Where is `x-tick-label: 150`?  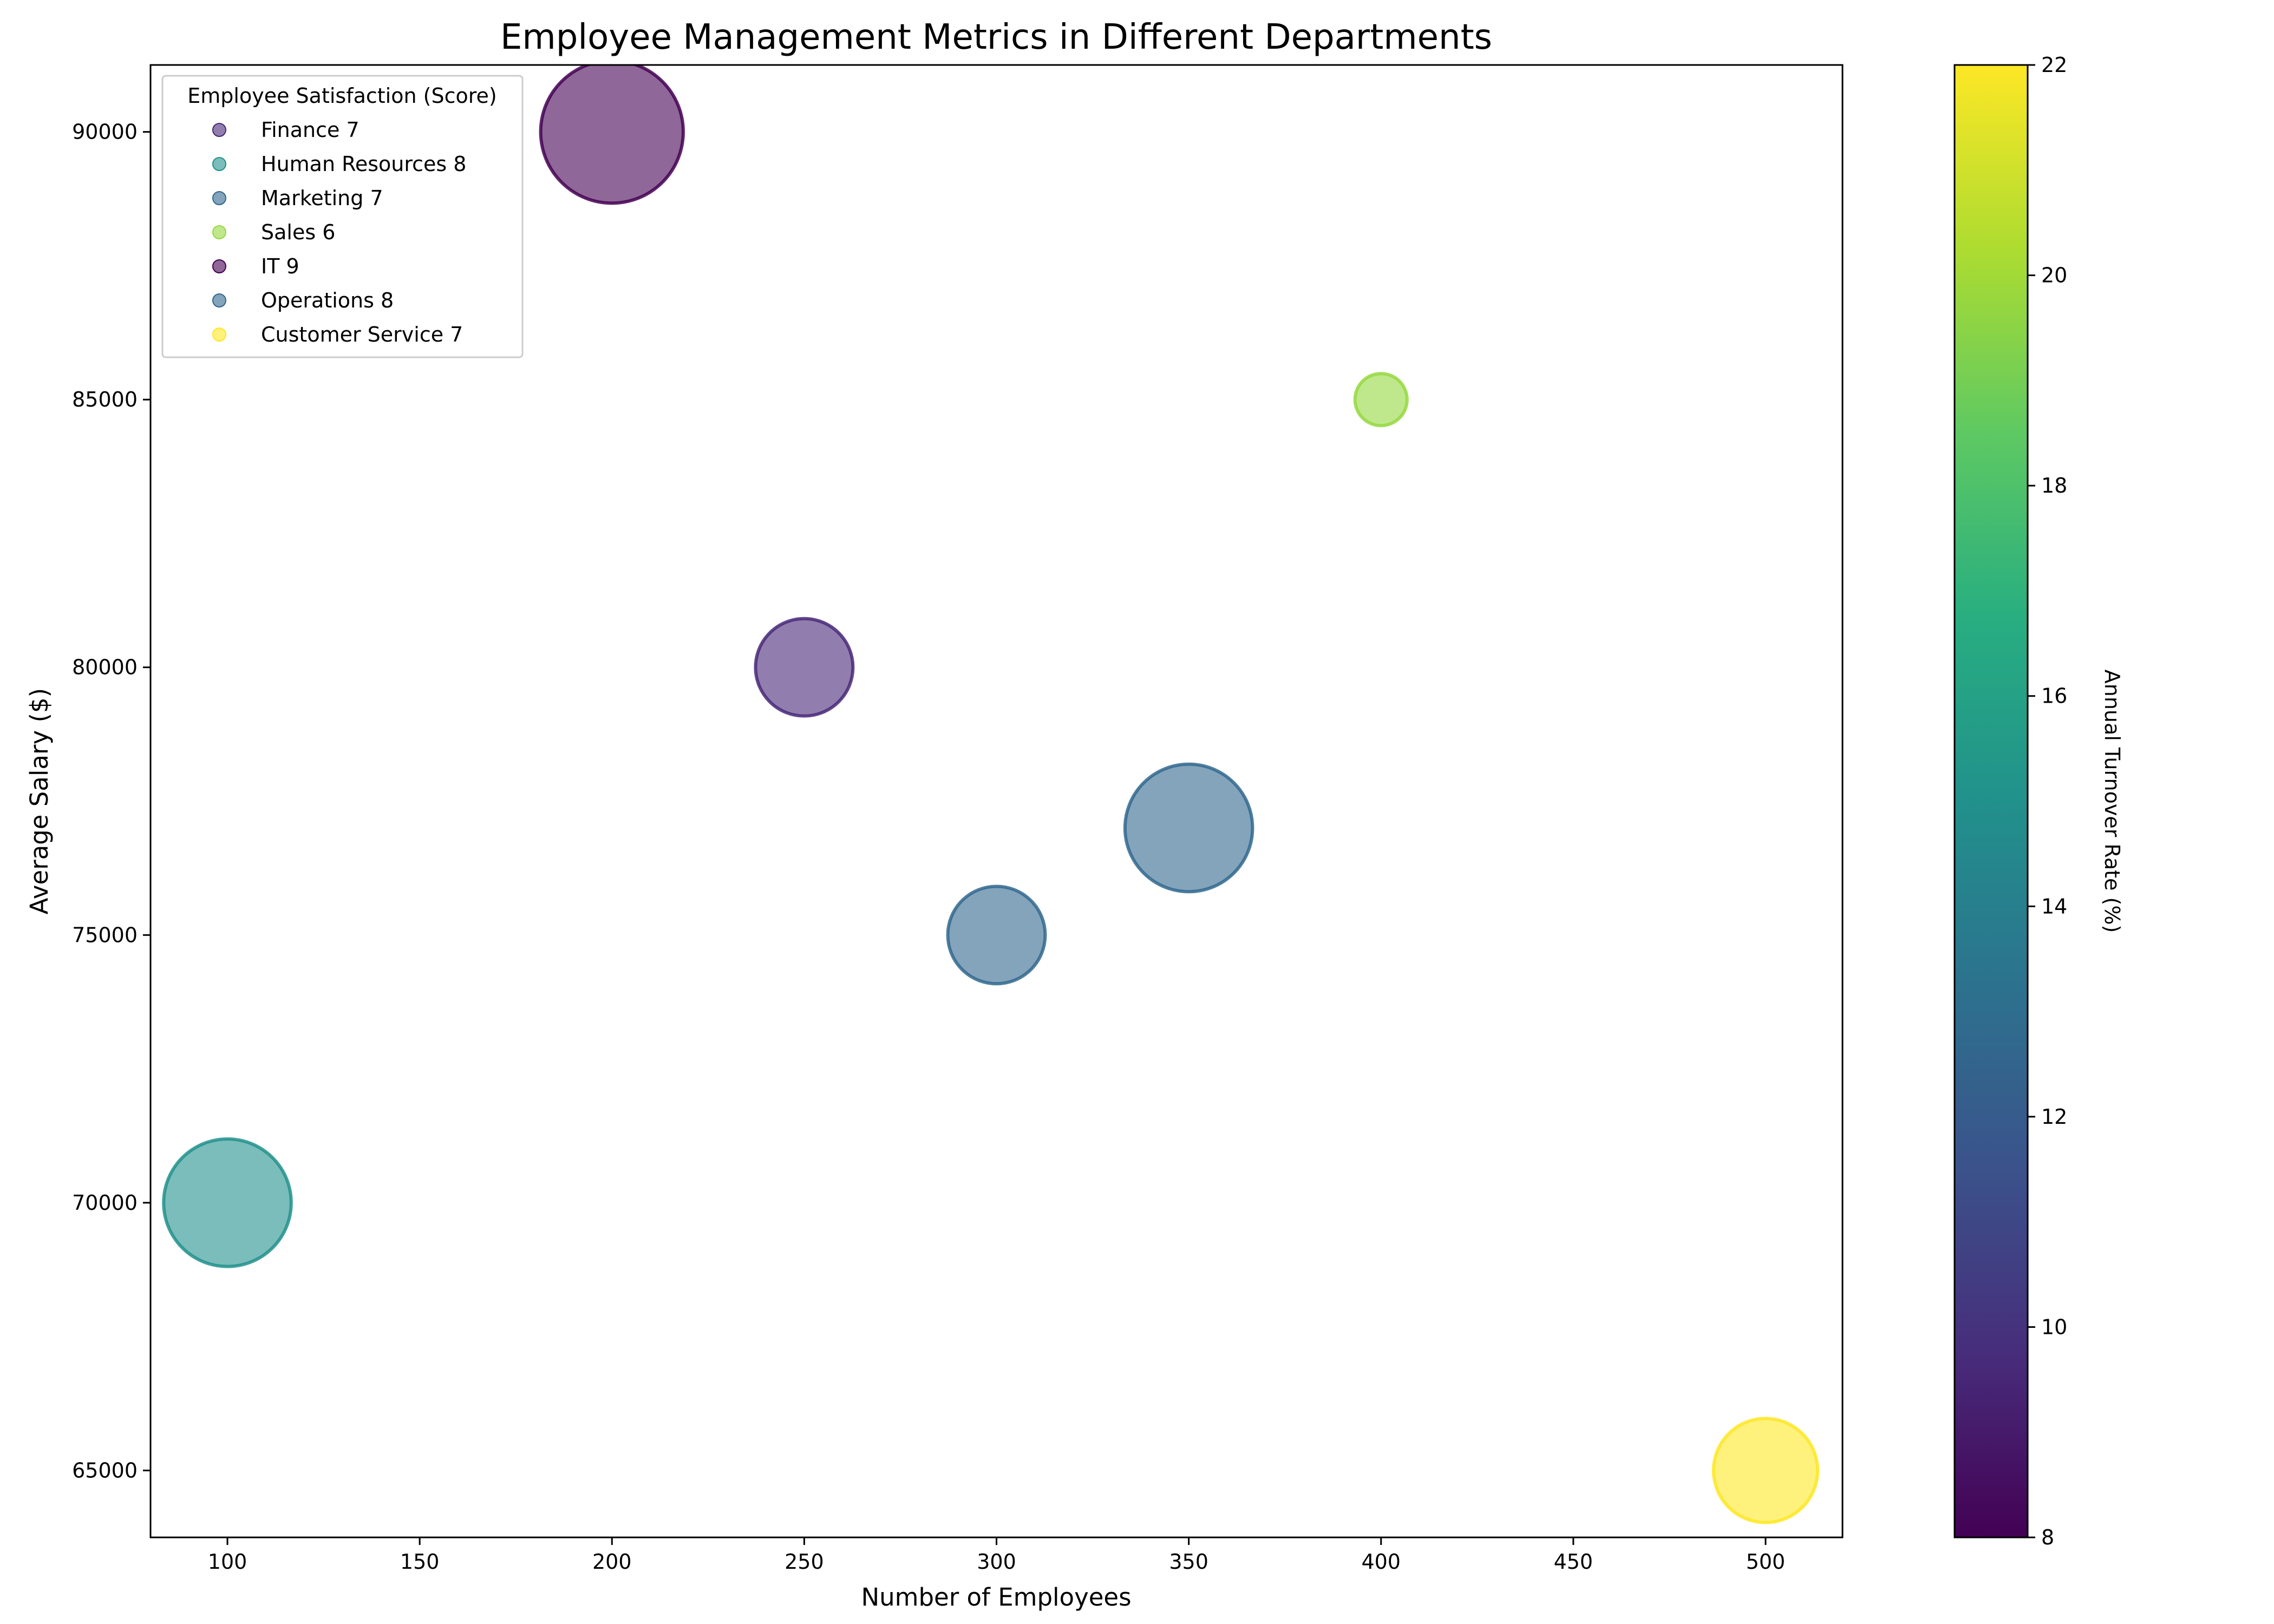 x-tick-label: 150 is located at coordinates (420, 1562).